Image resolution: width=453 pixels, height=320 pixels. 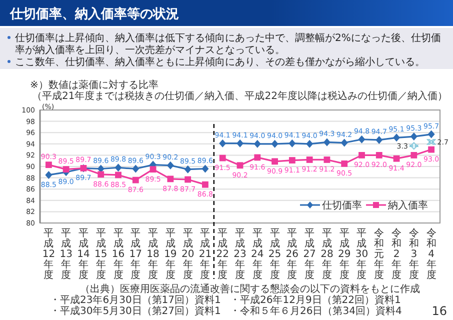 What do you see at coordinates (83, 254) in the screenshot?
I see `x-tick-label: 平成14年度` at bounding box center [83, 254].